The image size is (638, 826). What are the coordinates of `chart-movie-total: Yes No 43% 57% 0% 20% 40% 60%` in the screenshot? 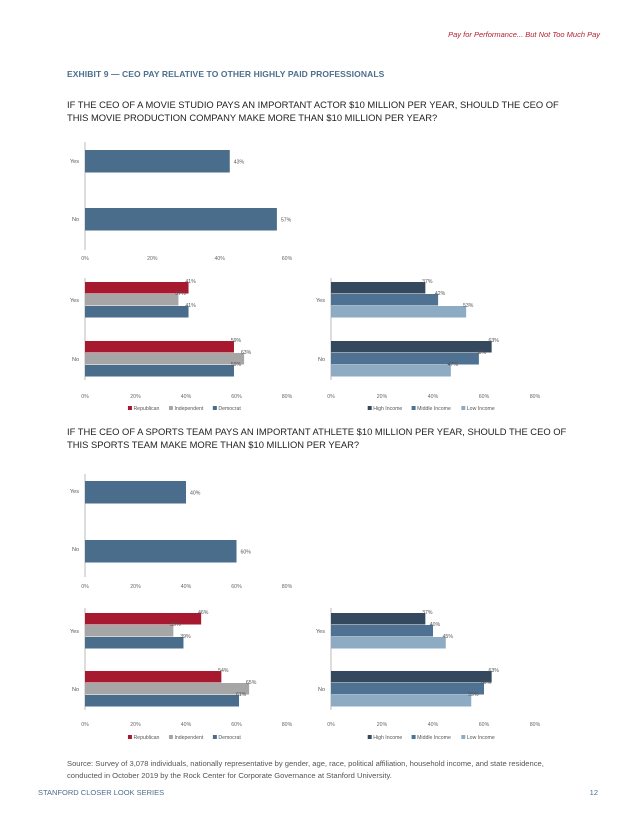 It's located at (181, 202).